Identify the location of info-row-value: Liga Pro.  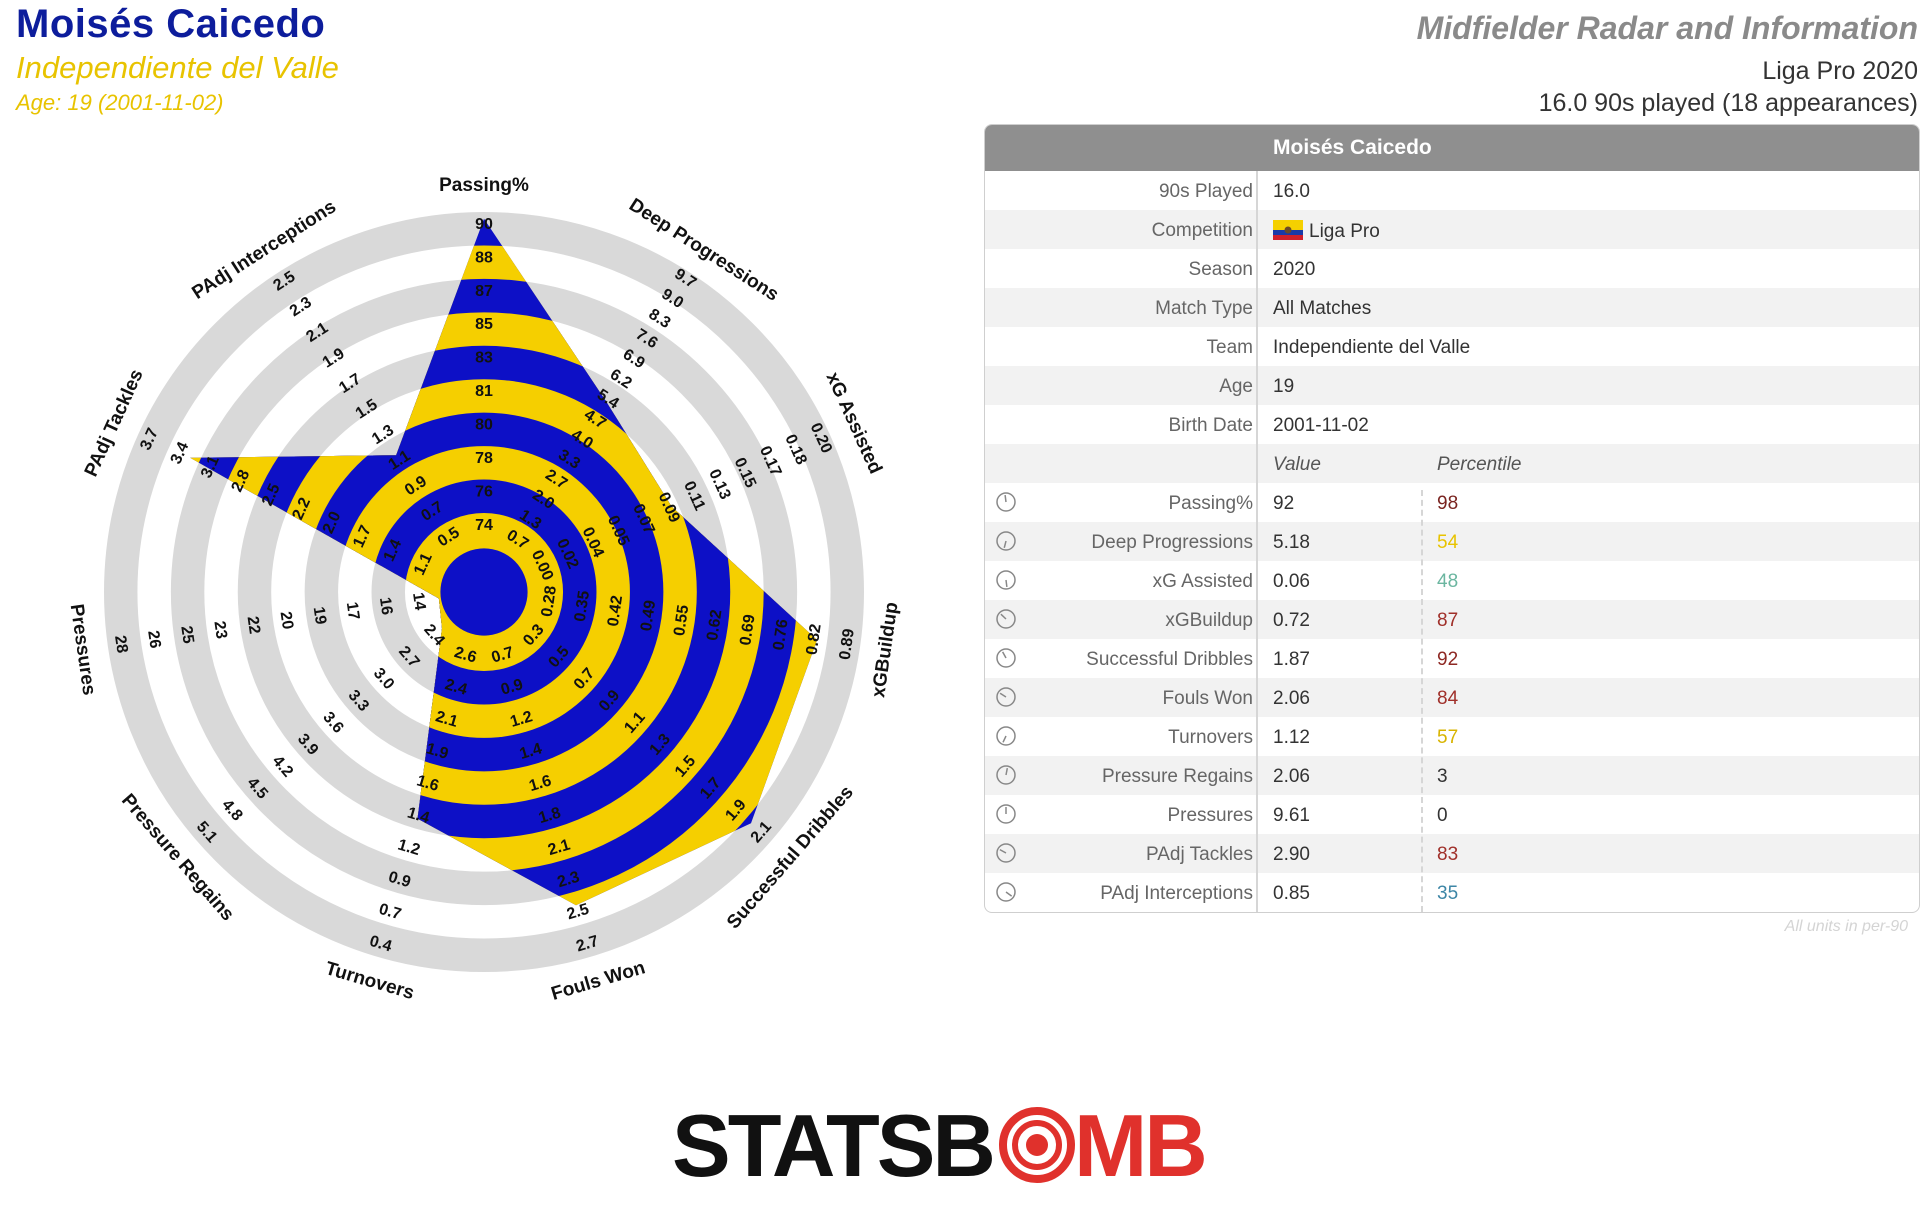
(1326, 231).